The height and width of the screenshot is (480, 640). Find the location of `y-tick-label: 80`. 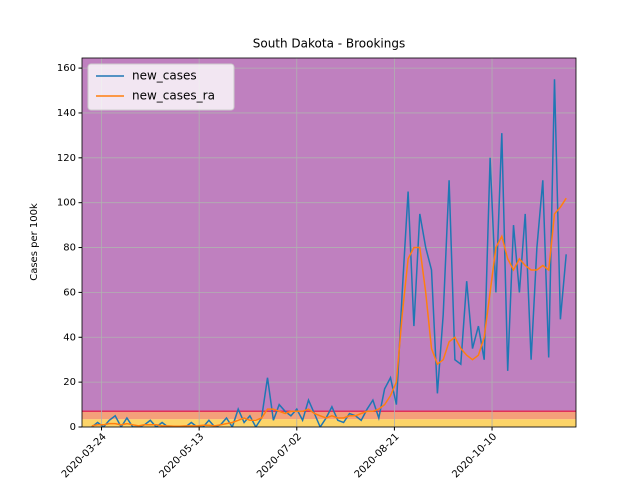

y-tick-label: 80 is located at coordinates (69, 248).